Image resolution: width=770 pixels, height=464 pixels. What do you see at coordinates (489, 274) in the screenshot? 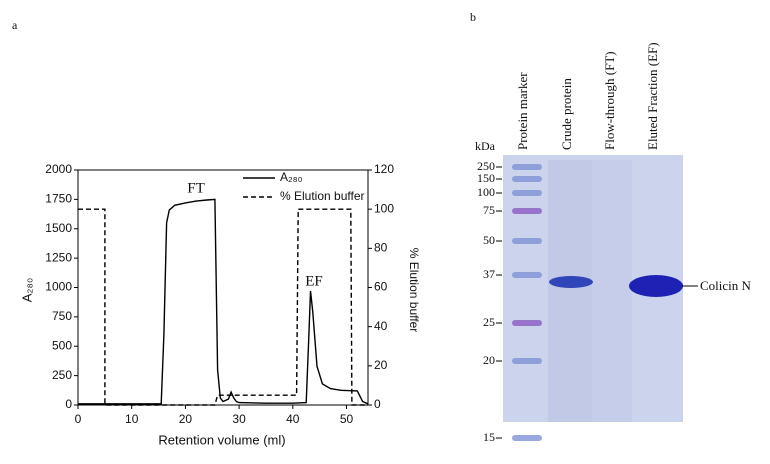
I see `marker-label: 37` at bounding box center [489, 274].